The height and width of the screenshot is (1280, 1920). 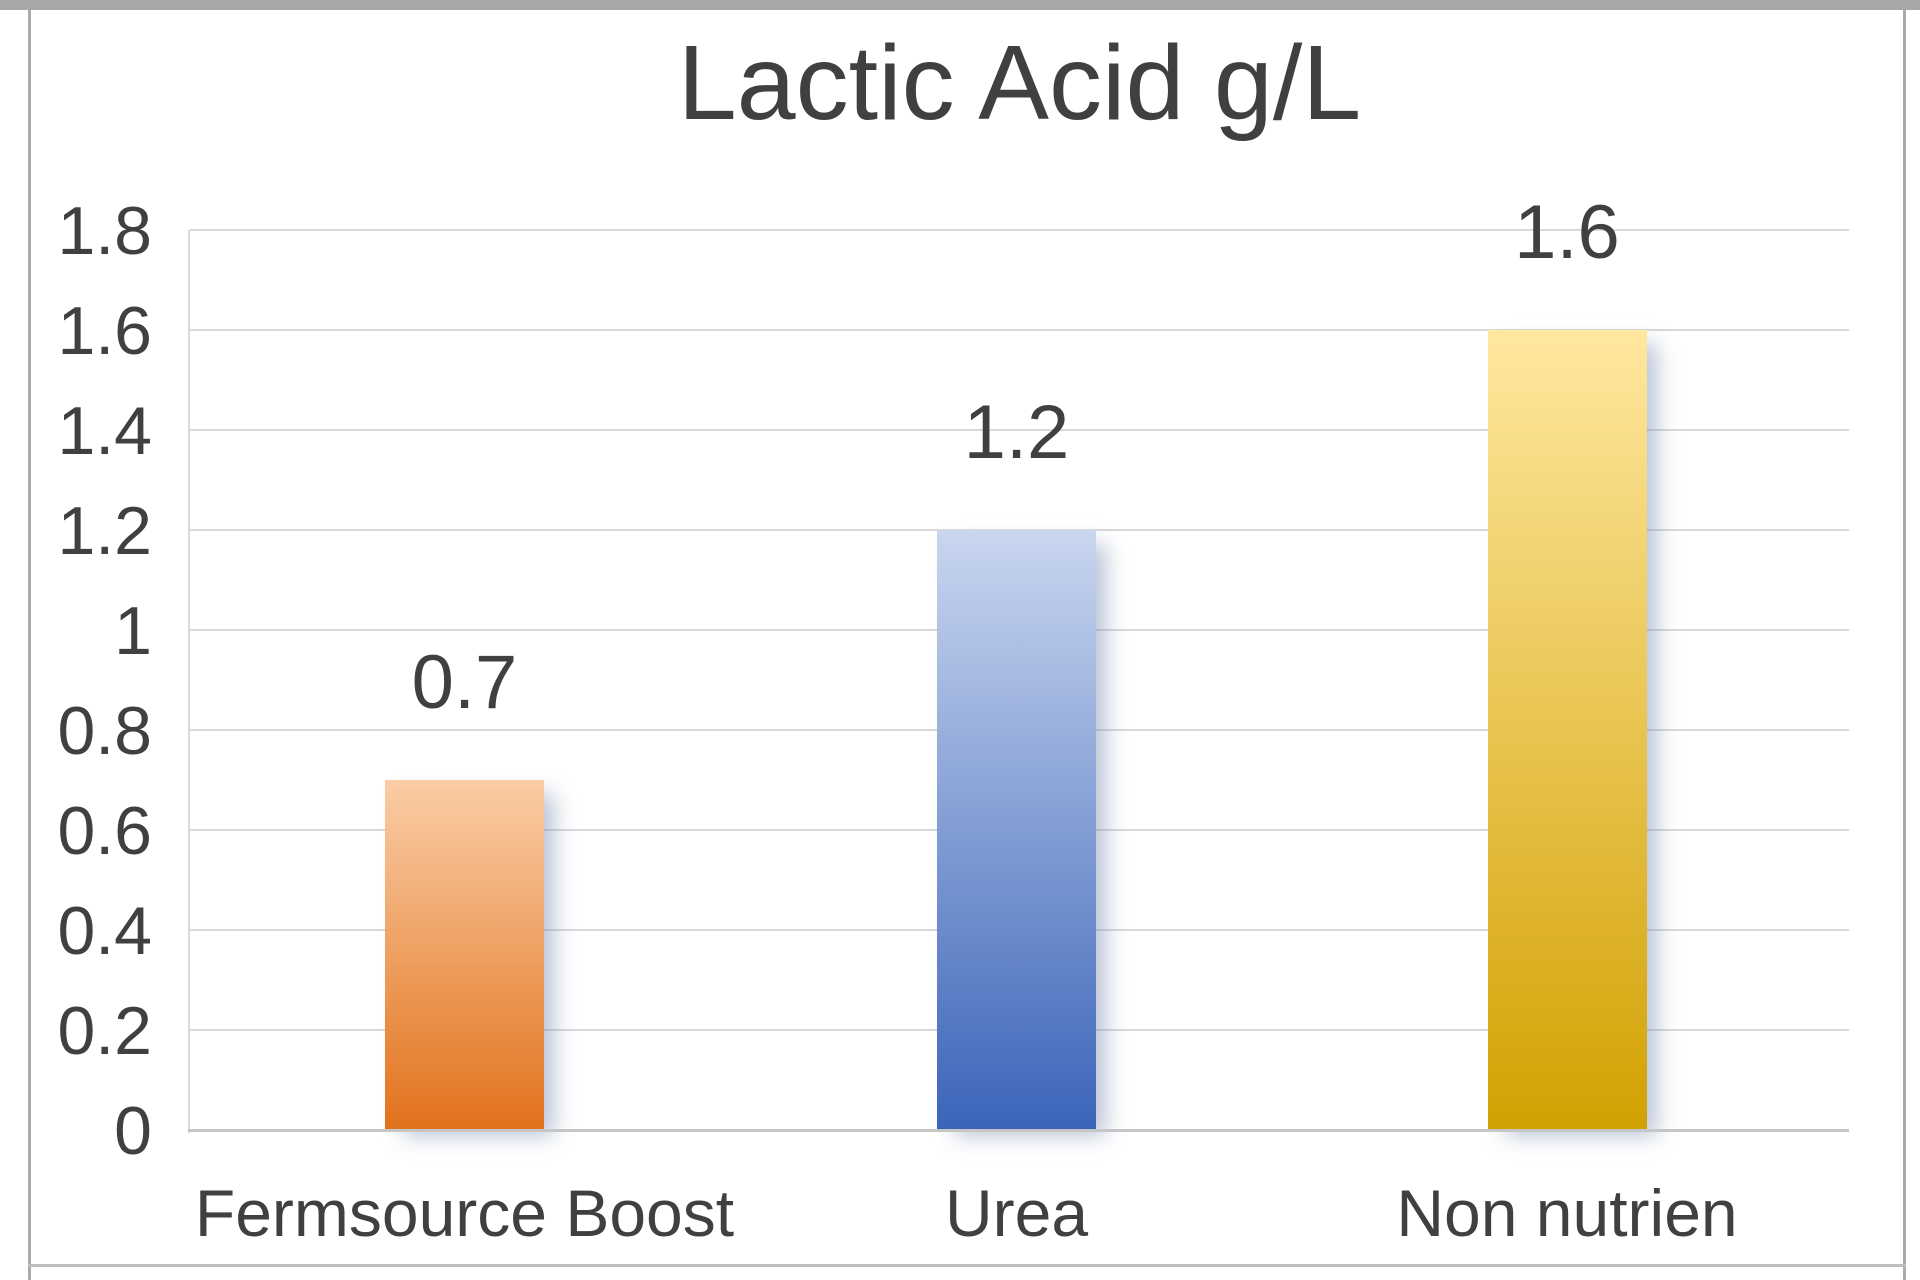 What do you see at coordinates (1904, 645) in the screenshot?
I see `window-frame-right` at bounding box center [1904, 645].